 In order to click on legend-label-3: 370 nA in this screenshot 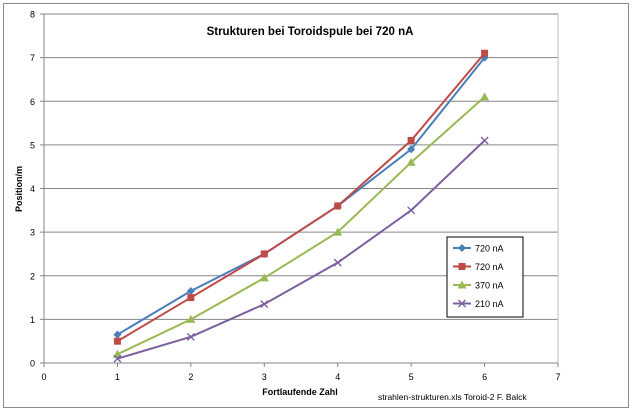, I will do `click(489, 286)`.